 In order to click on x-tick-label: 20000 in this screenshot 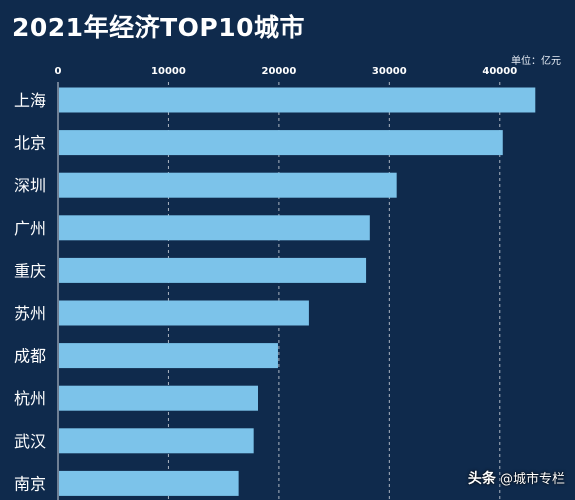, I will do `click(278, 71)`.